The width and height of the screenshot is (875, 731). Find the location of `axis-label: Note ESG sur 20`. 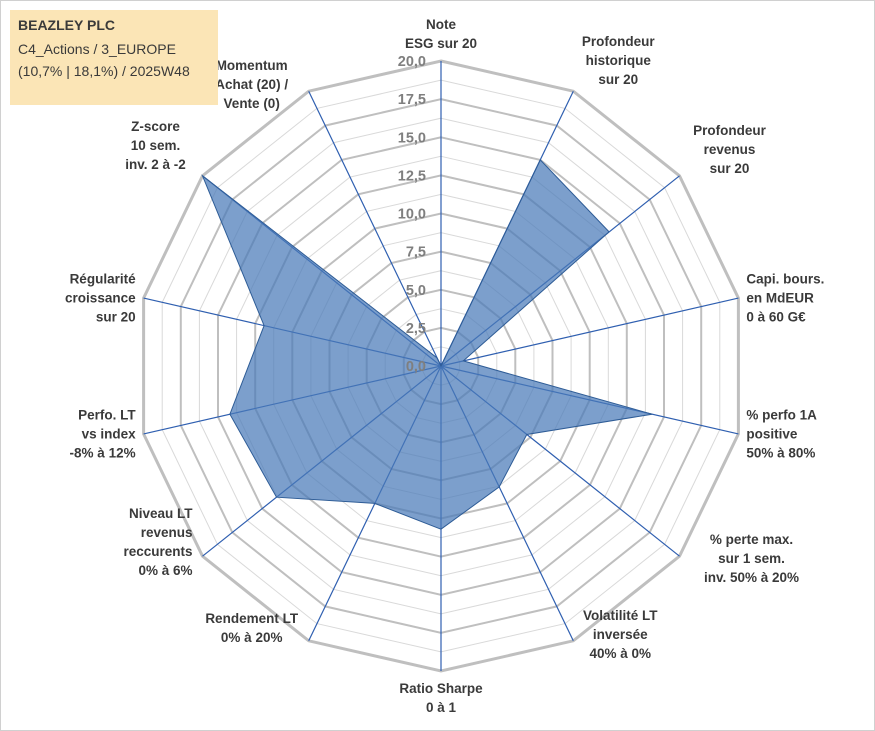

axis-label: Note ESG sur 20 is located at coordinates (441, 34).